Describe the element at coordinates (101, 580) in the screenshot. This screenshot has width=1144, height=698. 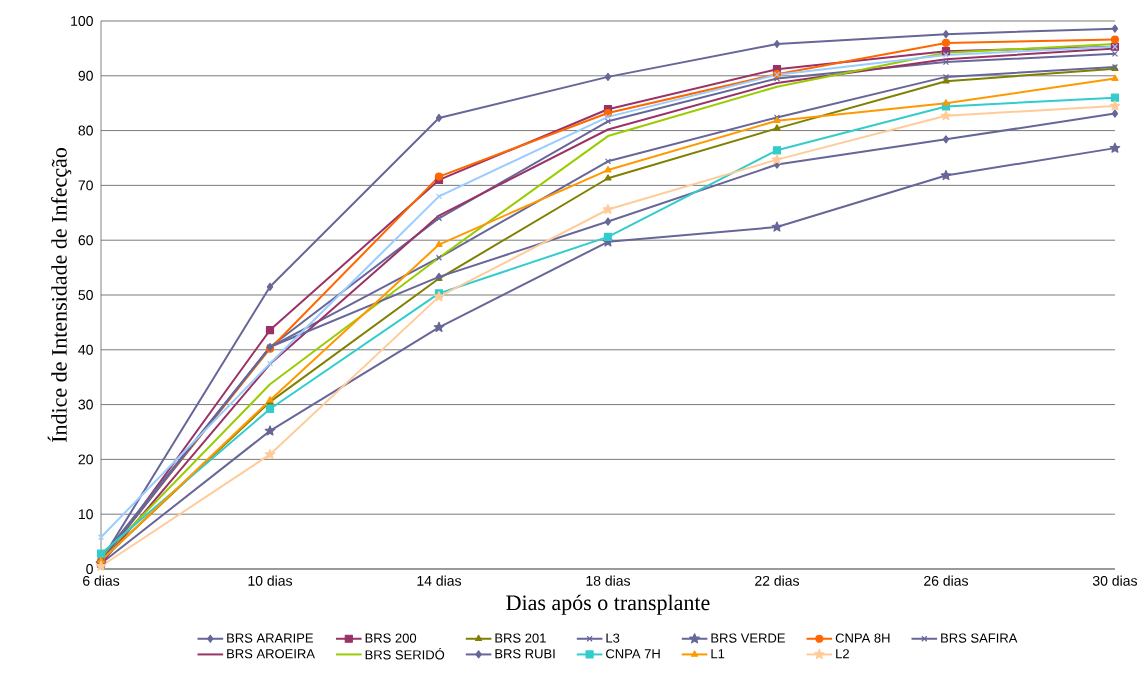
I see `x-tick-label: 6 dias` at that location.